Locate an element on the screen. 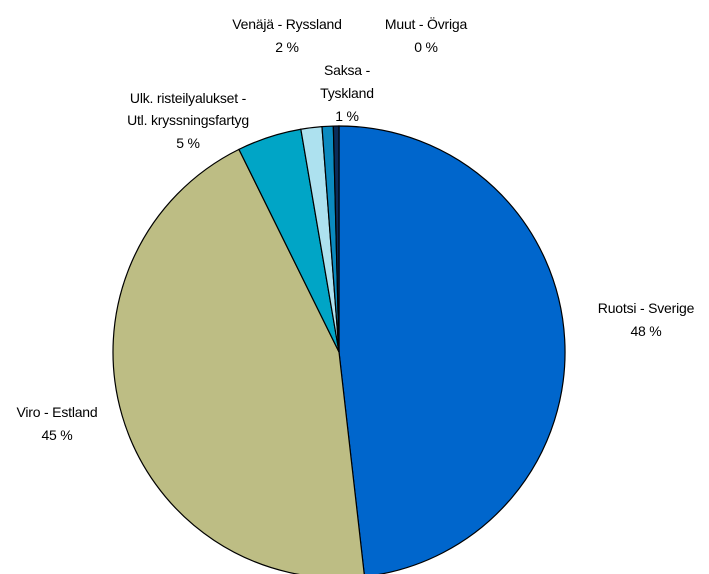  slice-percent-label: 2 % is located at coordinates (287, 47).